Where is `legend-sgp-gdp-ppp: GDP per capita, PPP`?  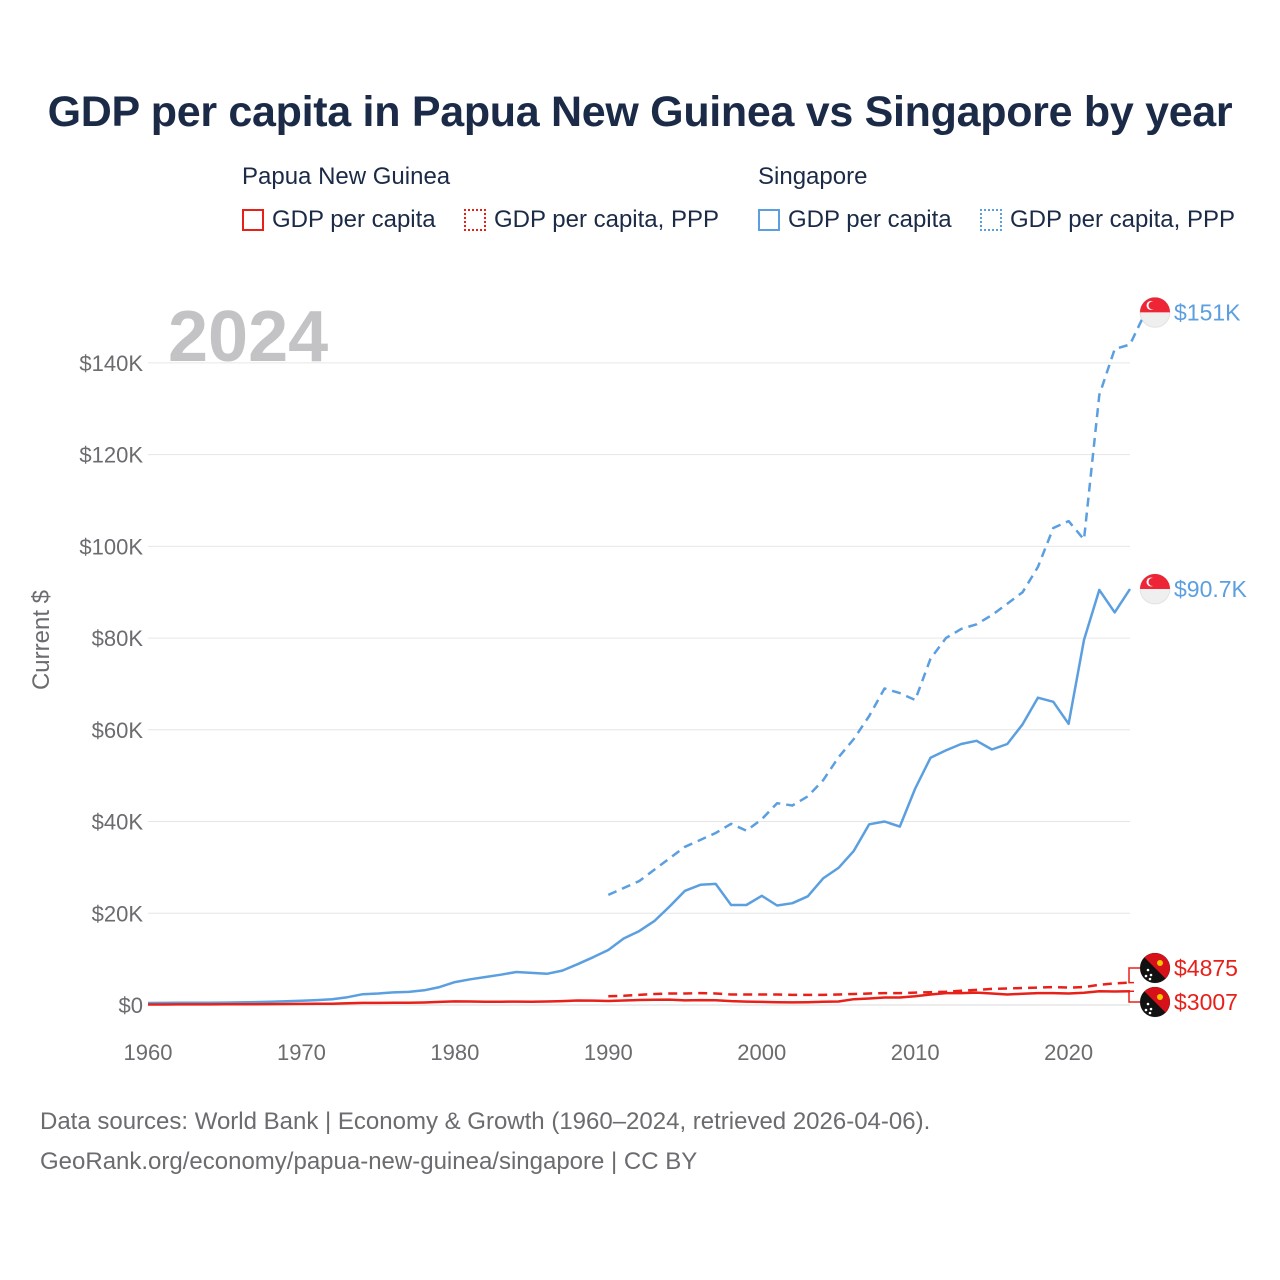 legend-sgp-gdp-ppp: GDP per capita, PPP is located at coordinates (1107, 220).